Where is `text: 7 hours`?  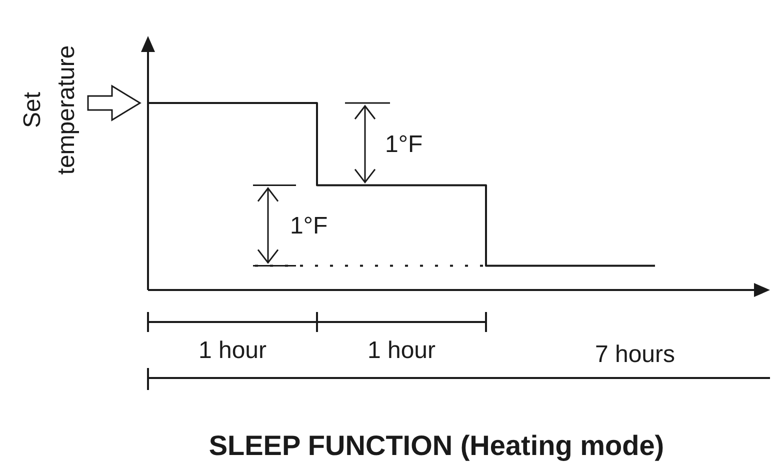
text: 7 hours is located at coordinates (635, 354).